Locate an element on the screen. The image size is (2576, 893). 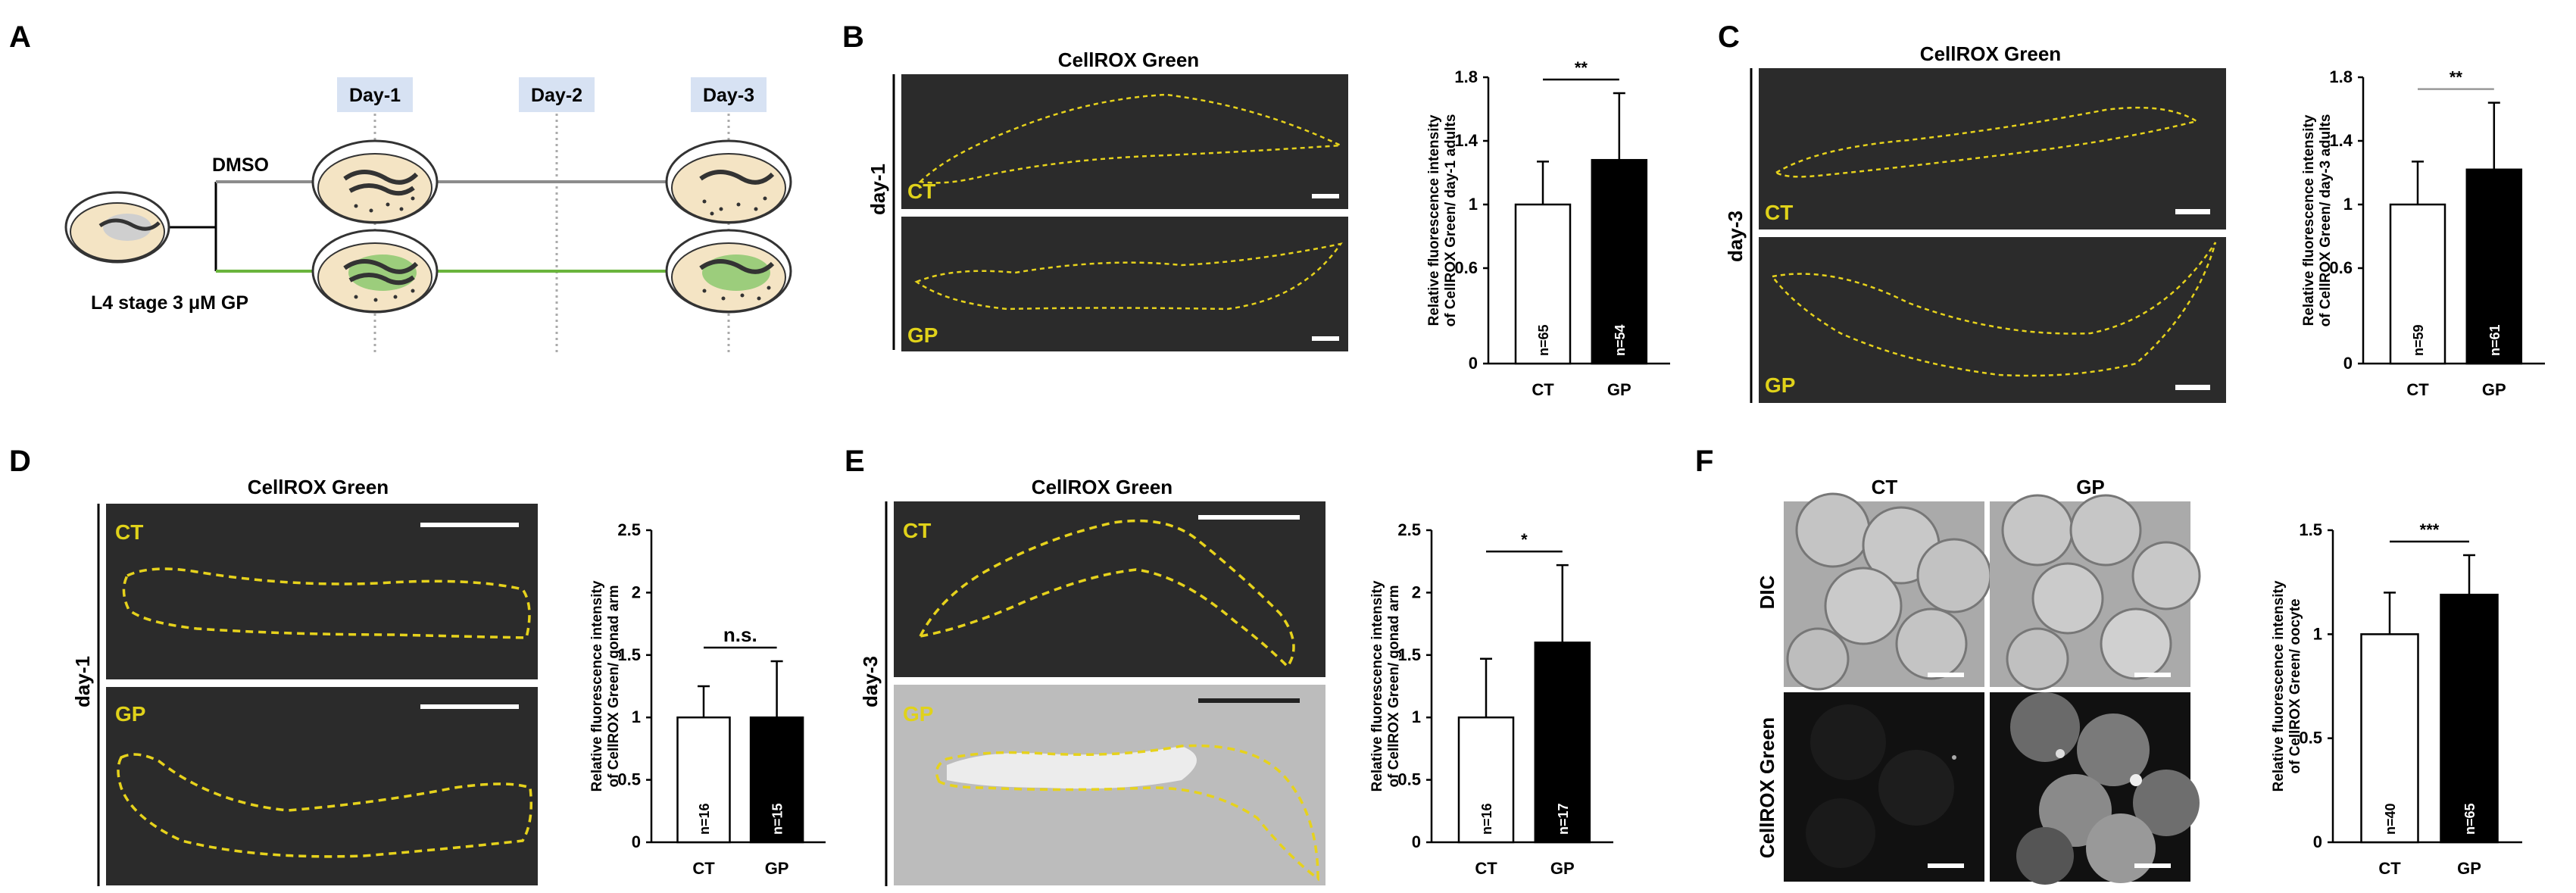
panel-label-f: F is located at coordinates (1704, 461).